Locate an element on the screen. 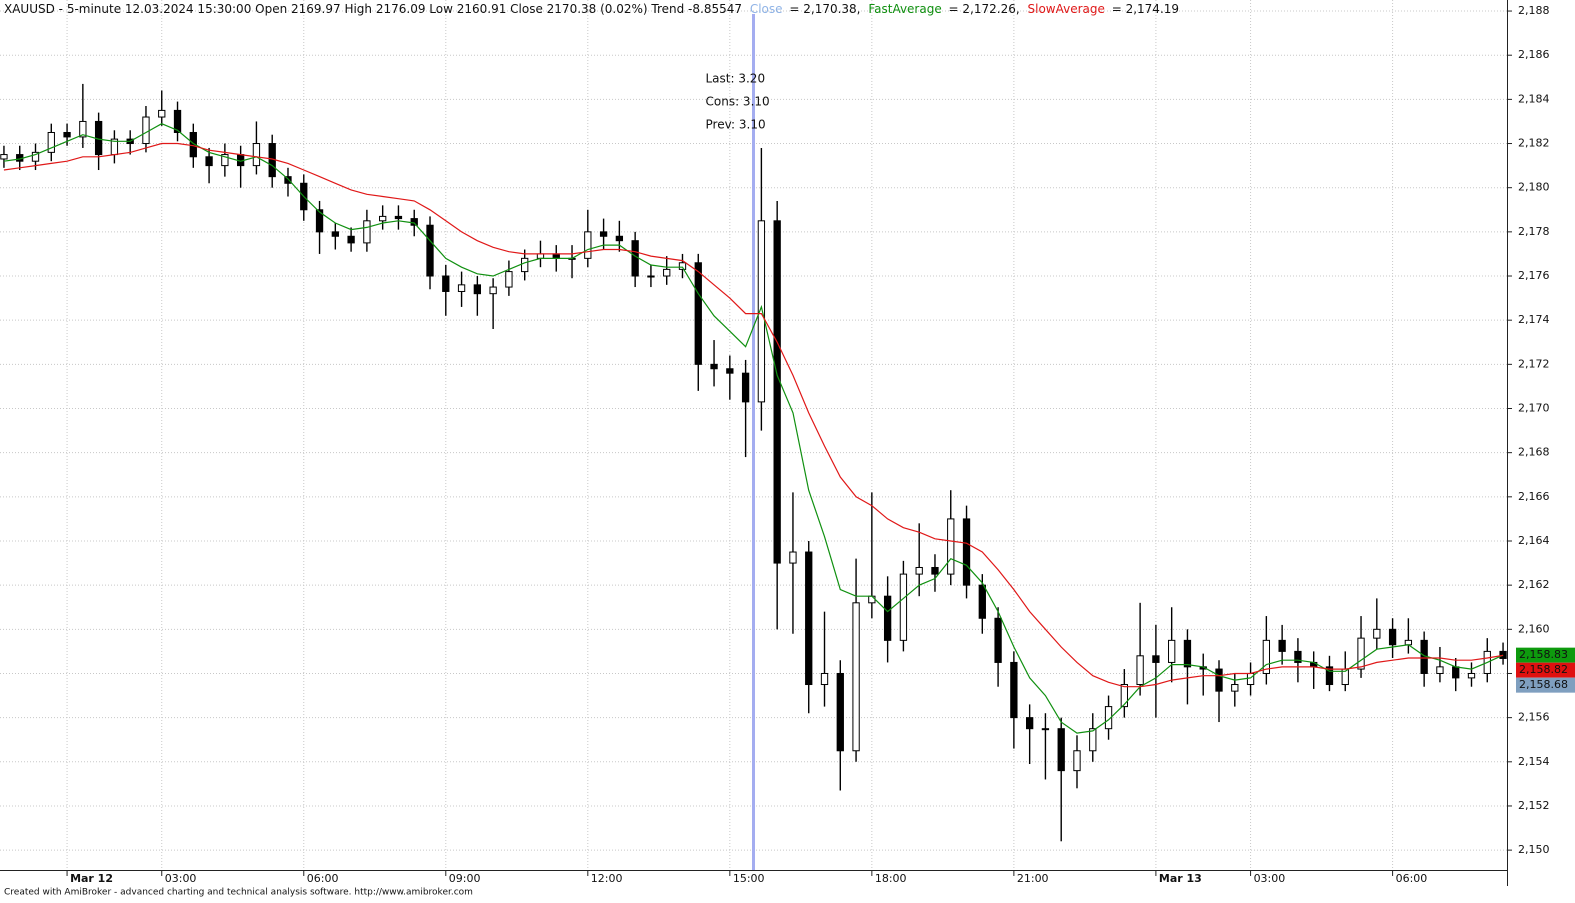  y-tick-label: 2,156 is located at coordinates (1534, 717).